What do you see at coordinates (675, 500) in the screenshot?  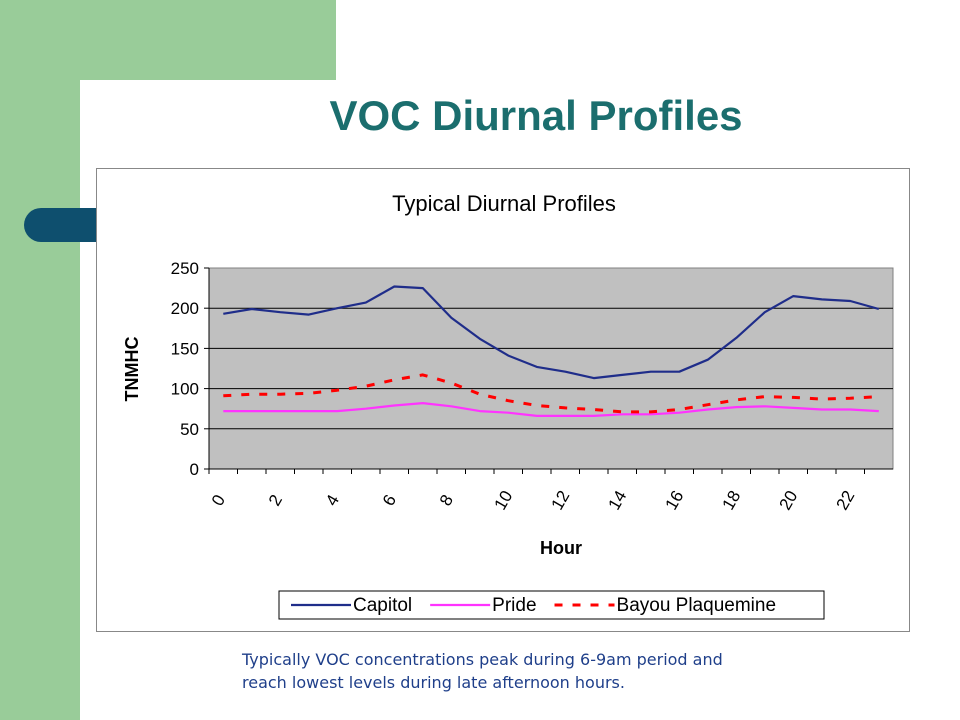 I see `x-tick-label: 16` at bounding box center [675, 500].